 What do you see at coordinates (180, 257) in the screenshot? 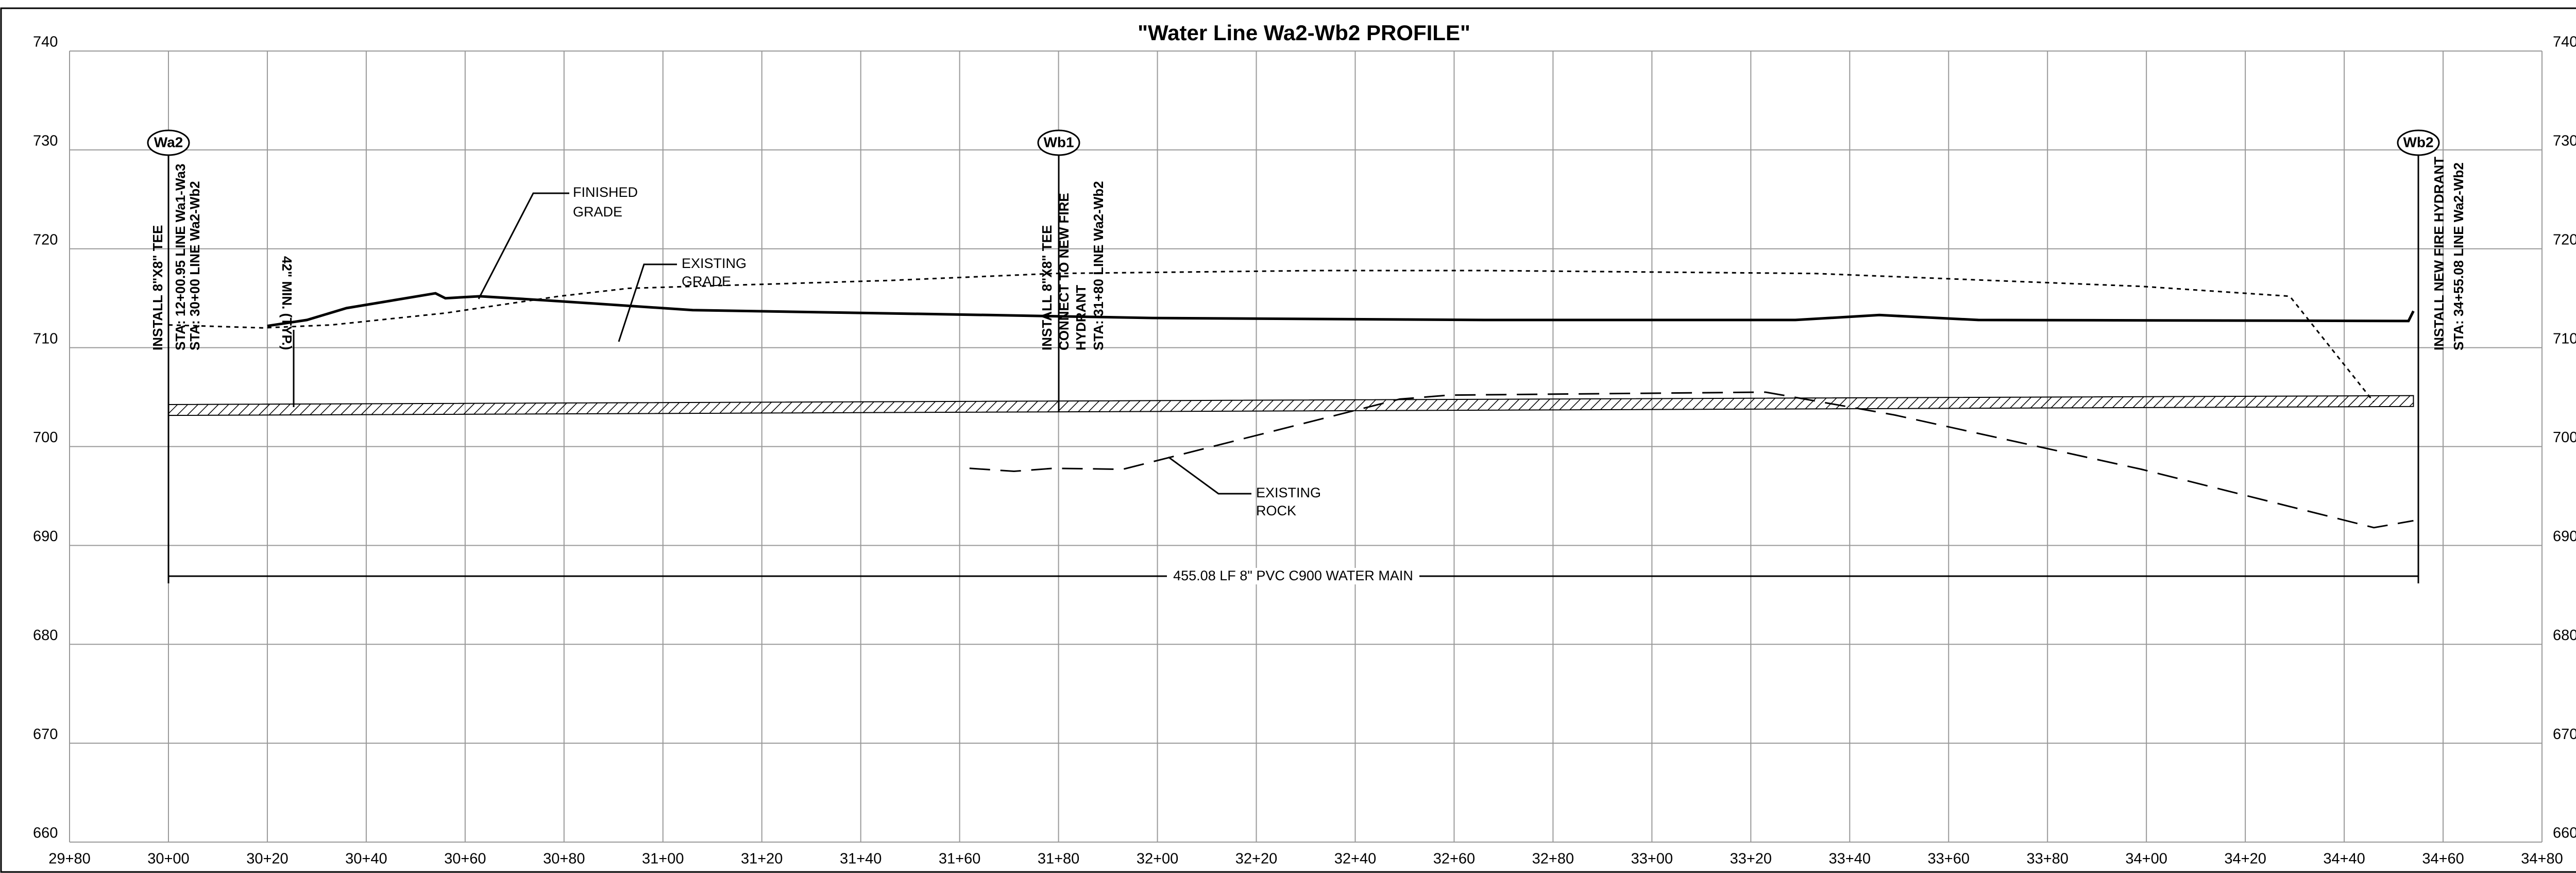
I see `note: STA: 12+00.95 LINE Wa1-Wa3` at bounding box center [180, 257].